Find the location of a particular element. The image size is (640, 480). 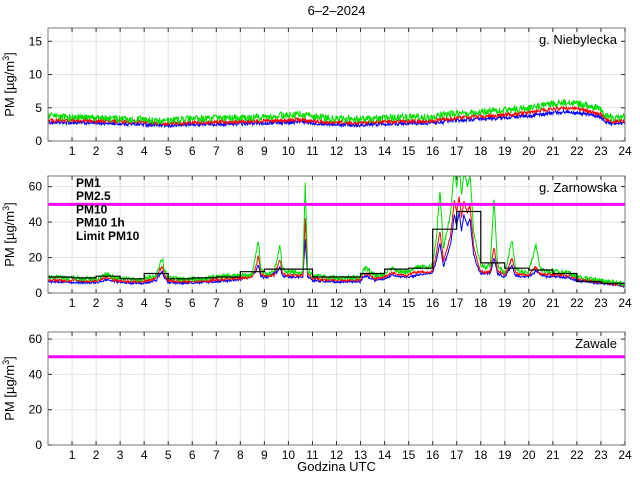

legend-item-pm10-1h: PM10 1h is located at coordinates (100, 223).